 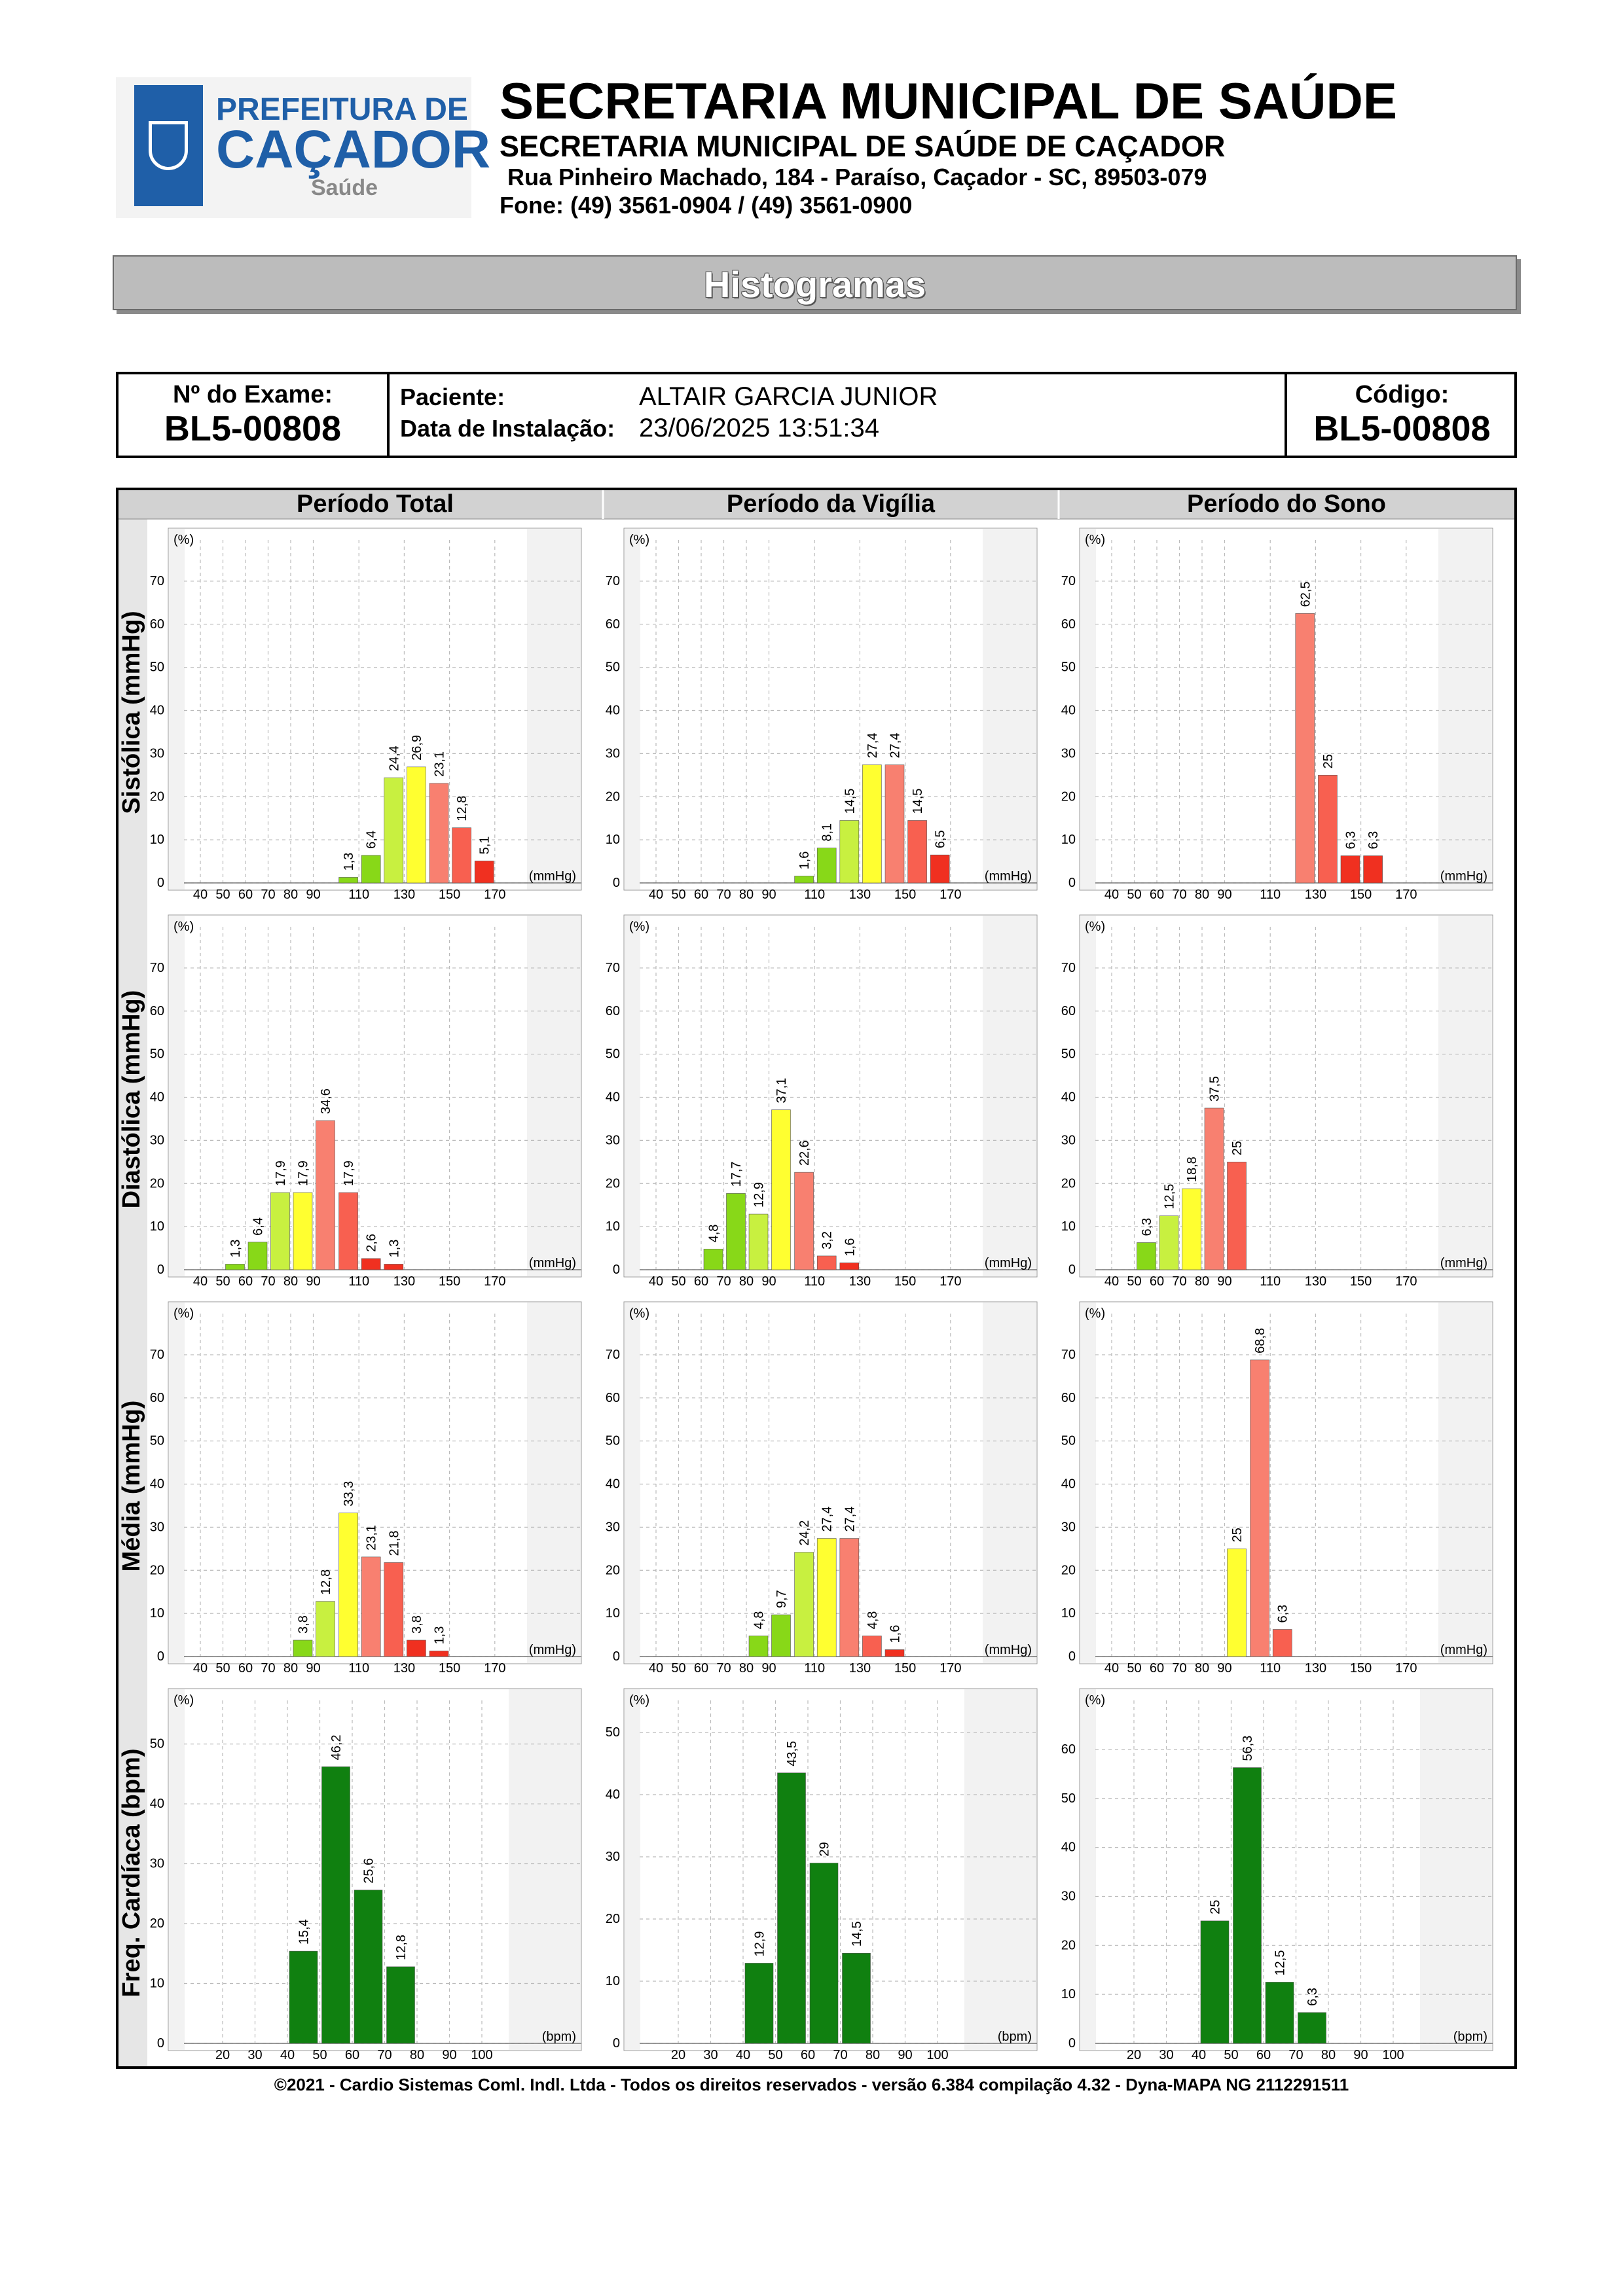 What do you see at coordinates (342, 109) in the screenshot?
I see `logo-line-1: PREFEITURA DE` at bounding box center [342, 109].